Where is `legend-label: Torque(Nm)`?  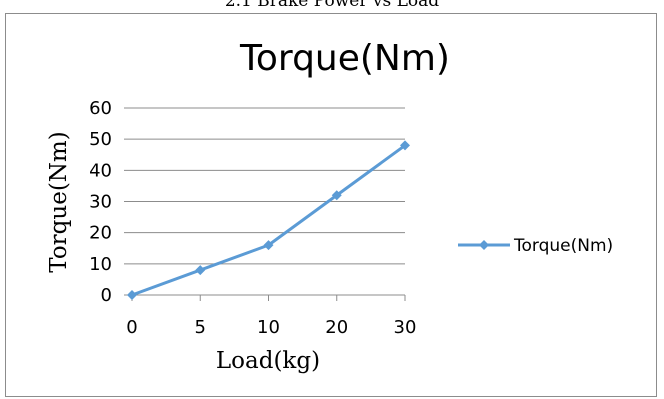
legend-label: Torque(Nm) is located at coordinates (563, 246).